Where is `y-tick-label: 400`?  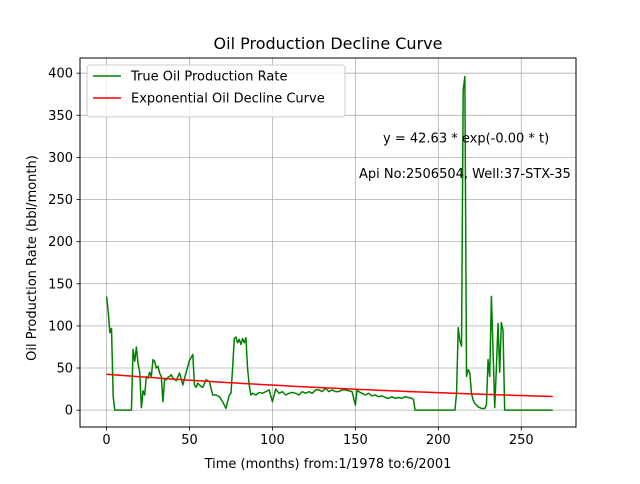 y-tick-label: 400 is located at coordinates (60, 74).